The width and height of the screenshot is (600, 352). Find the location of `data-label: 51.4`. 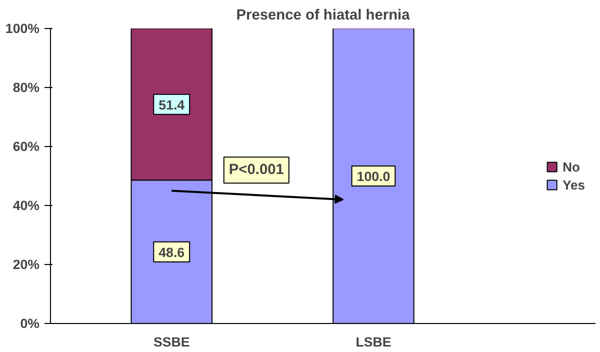

data-label: 51.4 is located at coordinates (172, 104).